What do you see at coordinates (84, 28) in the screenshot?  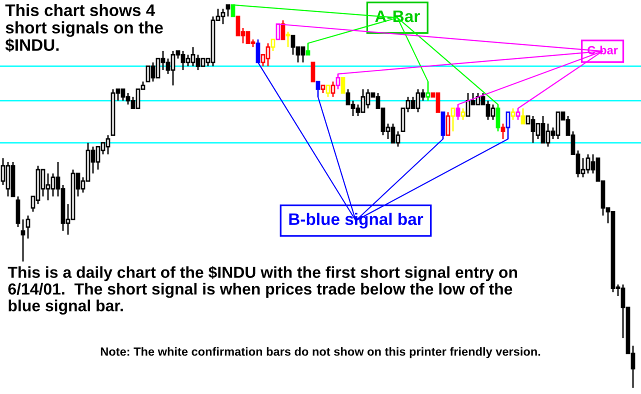 I see `annotation: This chart shows 4 short signals on the $INDU.` at bounding box center [84, 28].